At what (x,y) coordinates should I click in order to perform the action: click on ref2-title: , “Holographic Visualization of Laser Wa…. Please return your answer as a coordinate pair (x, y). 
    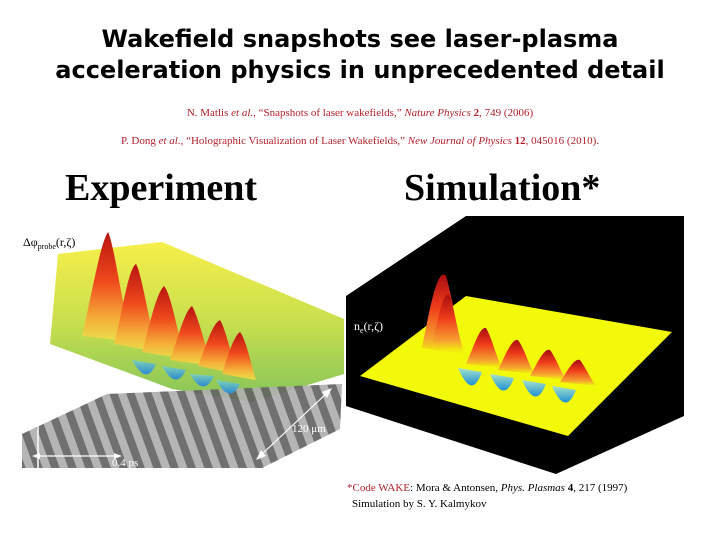
    Looking at the image, I should click on (294, 141).